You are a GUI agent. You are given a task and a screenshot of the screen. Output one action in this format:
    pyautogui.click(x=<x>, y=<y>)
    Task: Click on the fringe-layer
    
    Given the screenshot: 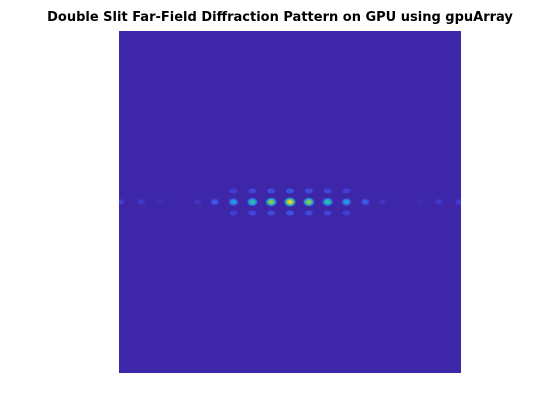 What is the action you would take?
    pyautogui.click(x=290, y=202)
    